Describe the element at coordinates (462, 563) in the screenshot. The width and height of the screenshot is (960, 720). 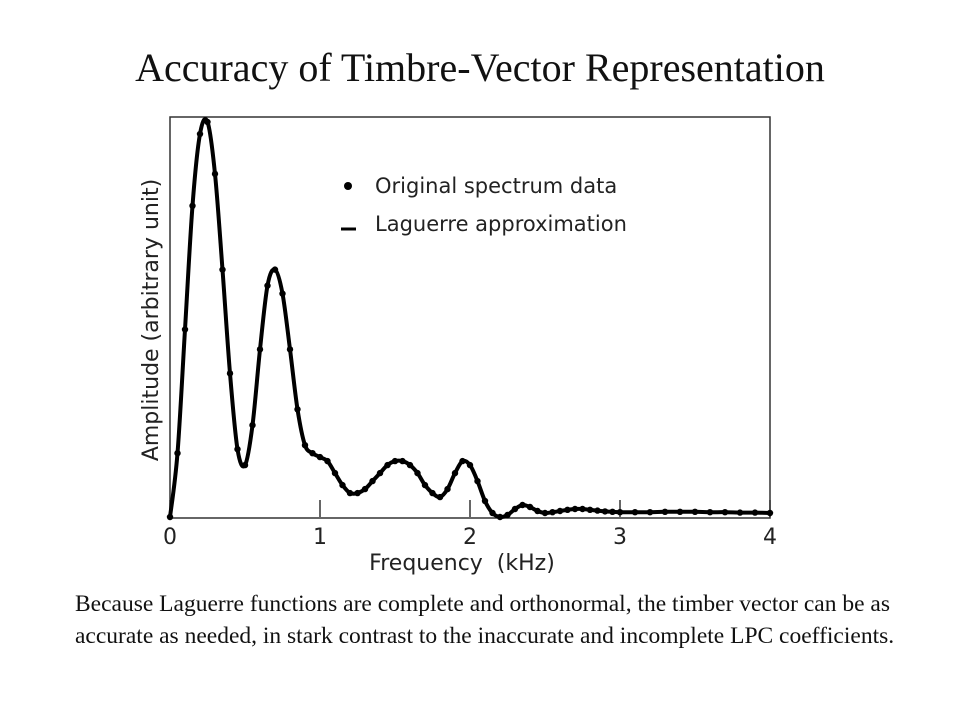
I see `x-axis-label: Frequency (kHz)` at that location.